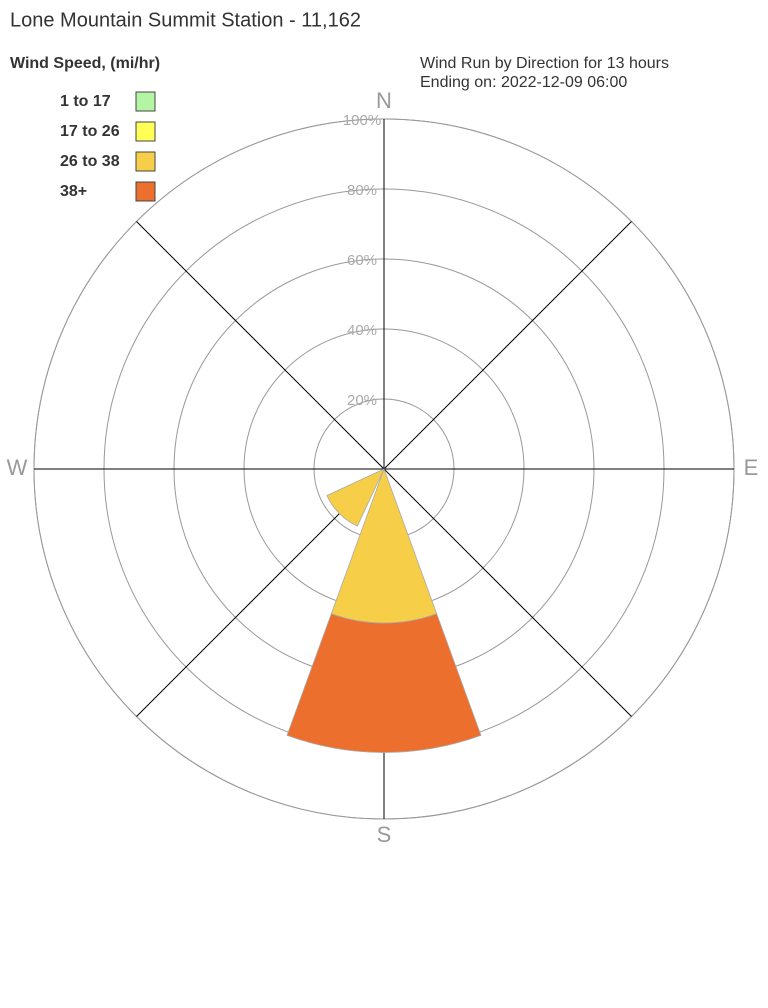 The width and height of the screenshot is (768, 1008). Describe the element at coordinates (85, 101) in the screenshot. I see `legend-label: 1 to 17` at that location.